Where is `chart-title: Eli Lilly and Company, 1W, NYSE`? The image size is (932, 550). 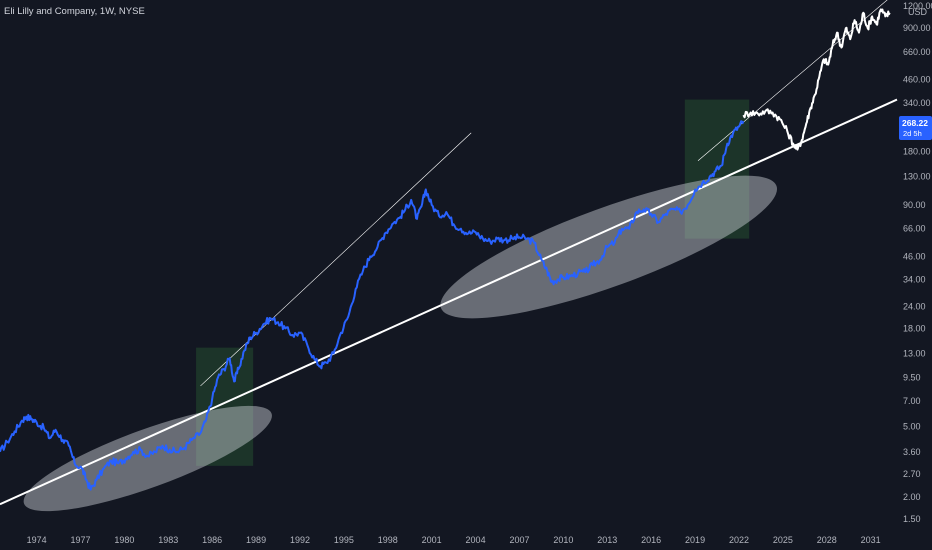 chart-title: Eli Lilly and Company, 1W, NYSE is located at coordinates (74, 11).